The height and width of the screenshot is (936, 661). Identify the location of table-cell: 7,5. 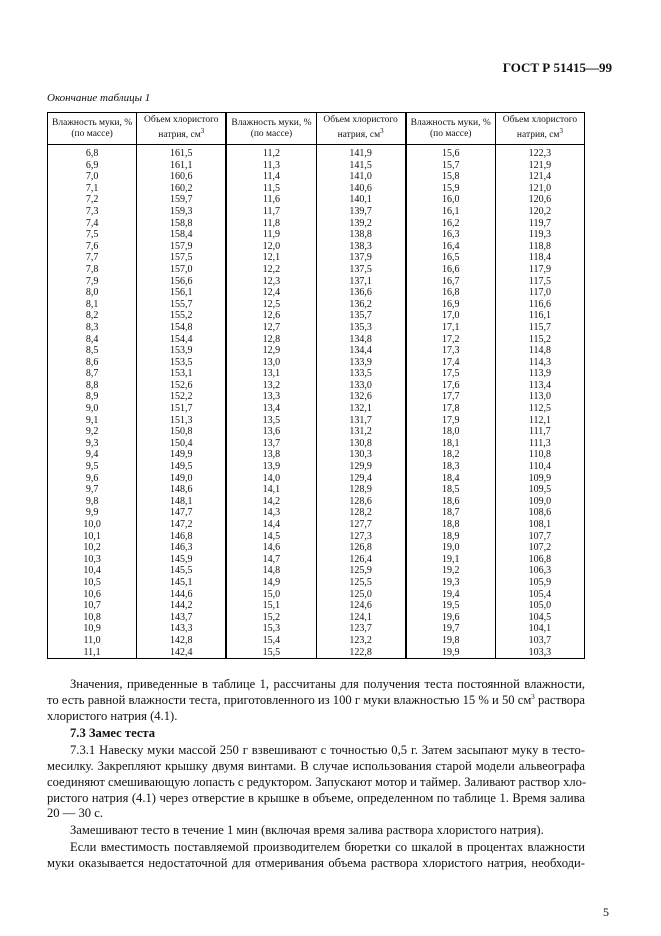
(92, 235).